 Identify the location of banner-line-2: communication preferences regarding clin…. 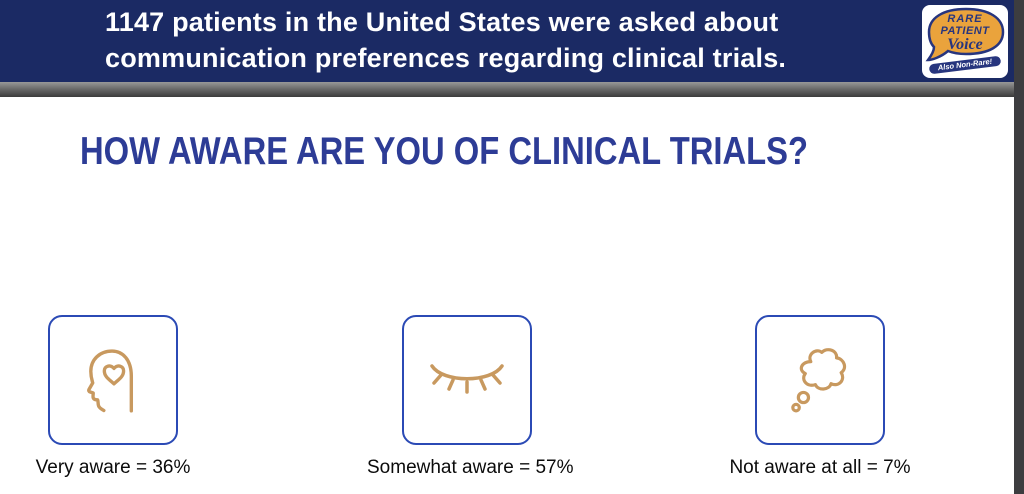
(446, 58).